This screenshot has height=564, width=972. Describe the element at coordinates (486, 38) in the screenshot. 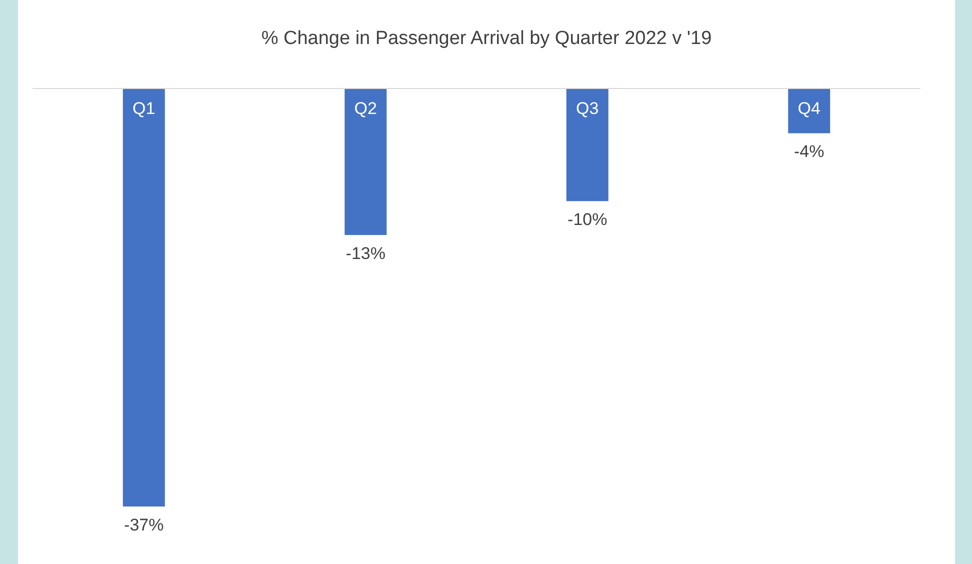

I see `chart-title: % Change in Passenger Arrival by Quarter 2022 v '19` at that location.